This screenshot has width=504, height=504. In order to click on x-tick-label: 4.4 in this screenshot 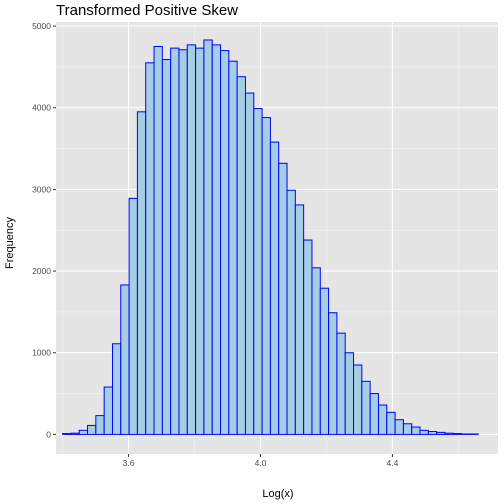, I will do `click(393, 463)`.